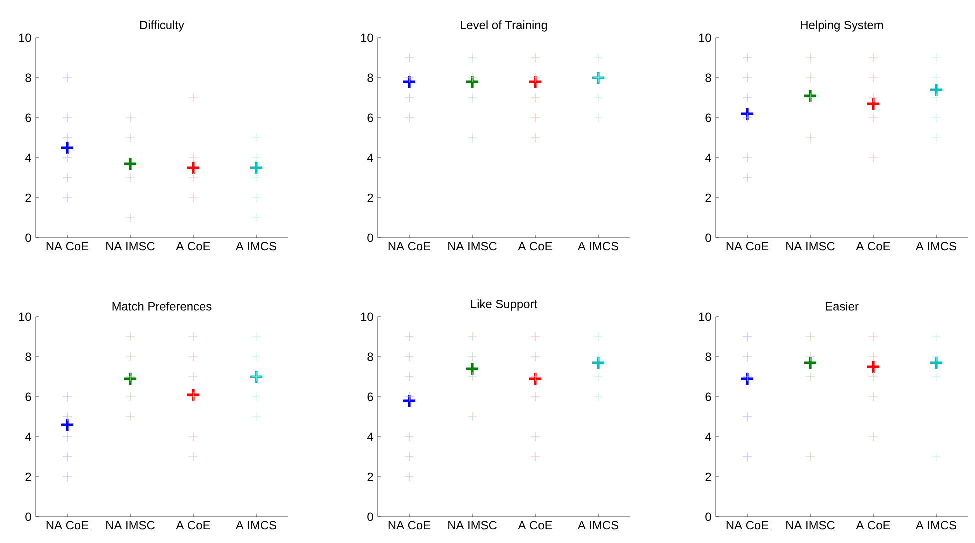 This screenshot has width=975, height=543. What do you see at coordinates (504, 26) in the screenshot?
I see `chart-title: Level of Training` at bounding box center [504, 26].